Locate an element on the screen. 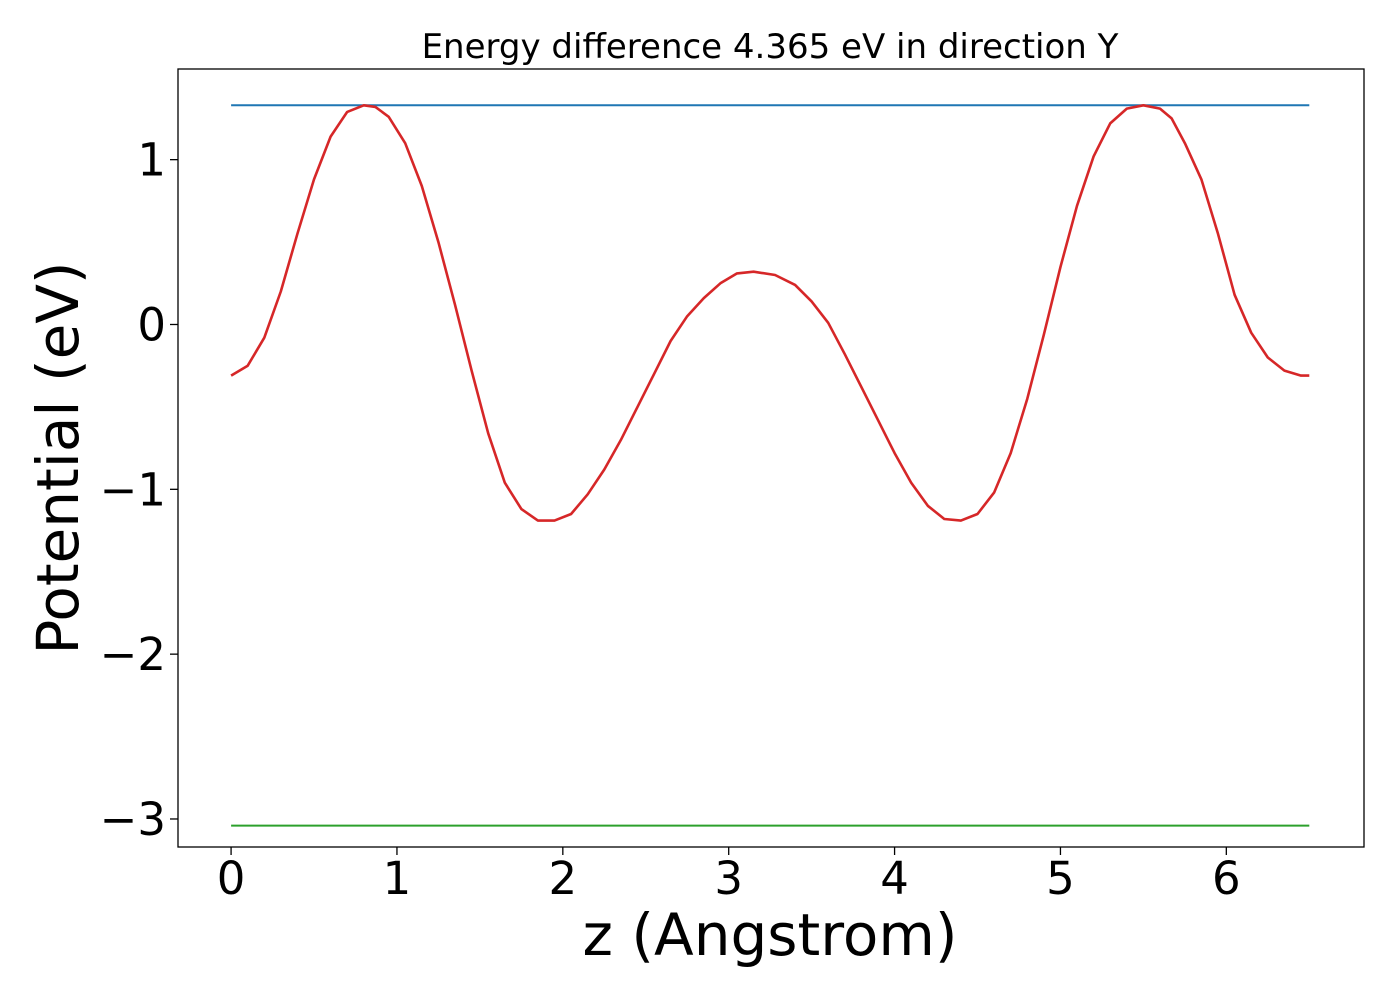 The width and height of the screenshot is (1400, 1000). x-axis-ticks: 0 1 2 3 4 5 6 is located at coordinates (729, 876).